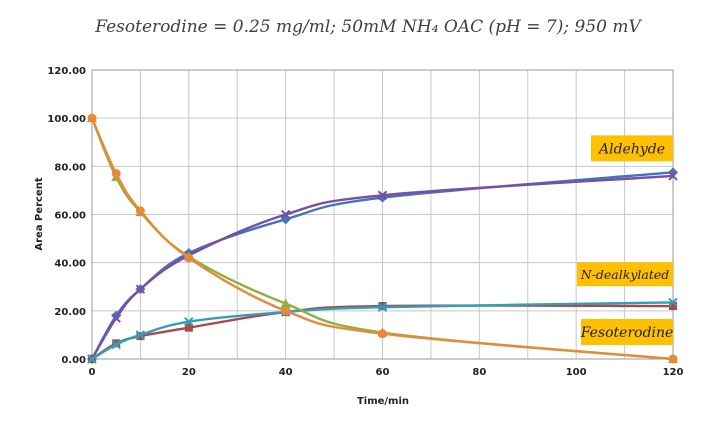 The image size is (714, 422). Describe the element at coordinates (286, 372) in the screenshot. I see `x-tick-label: 40` at that location.